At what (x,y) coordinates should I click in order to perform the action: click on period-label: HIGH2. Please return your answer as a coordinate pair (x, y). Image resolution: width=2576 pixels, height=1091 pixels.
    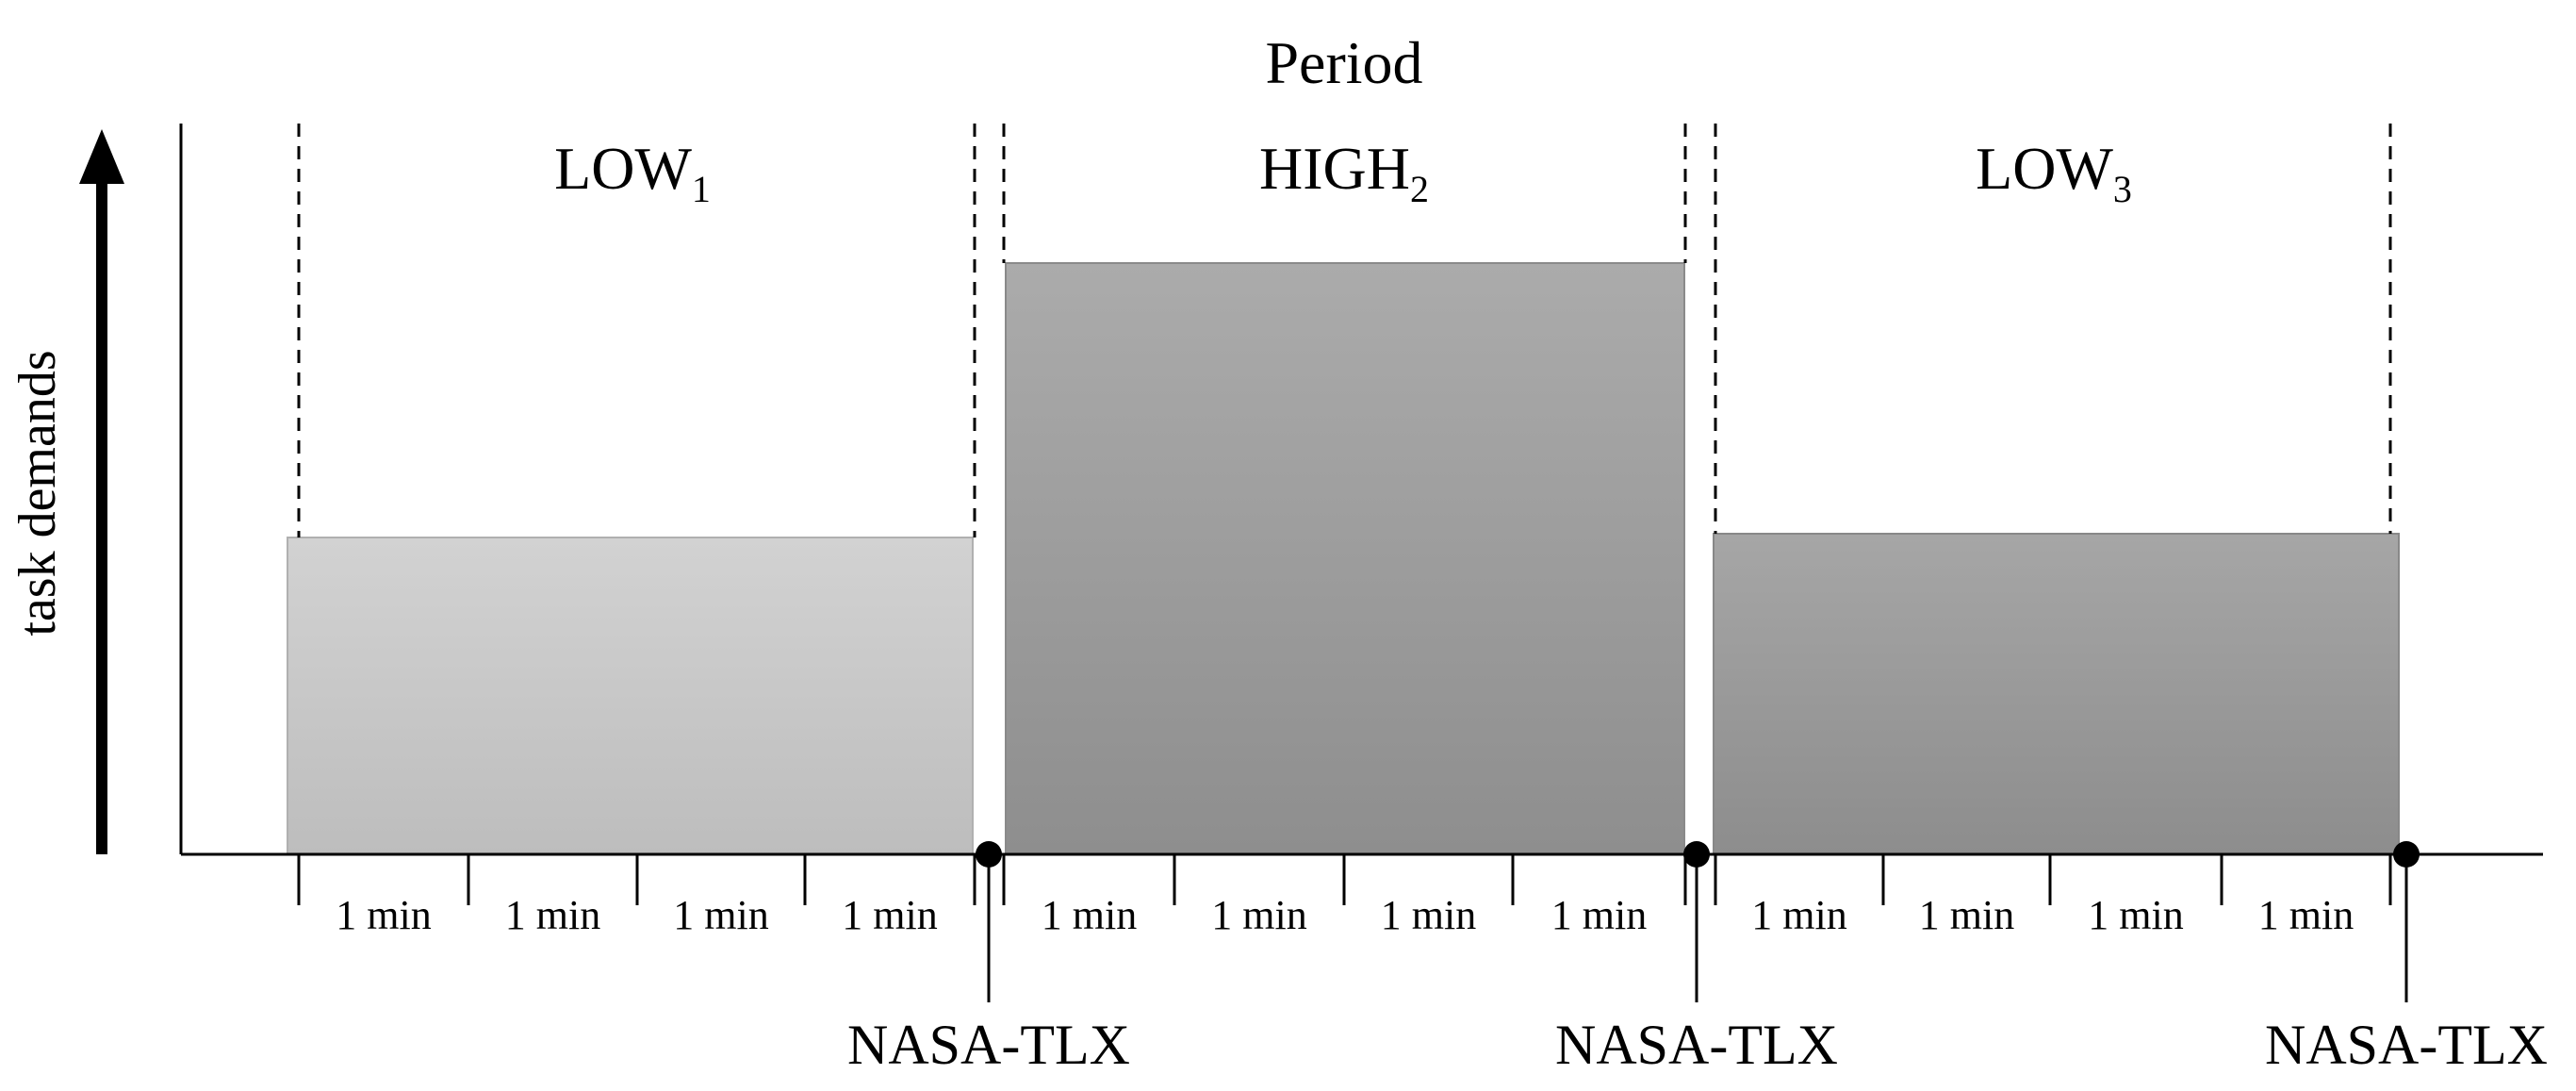
    Looking at the image, I should click on (1344, 172).